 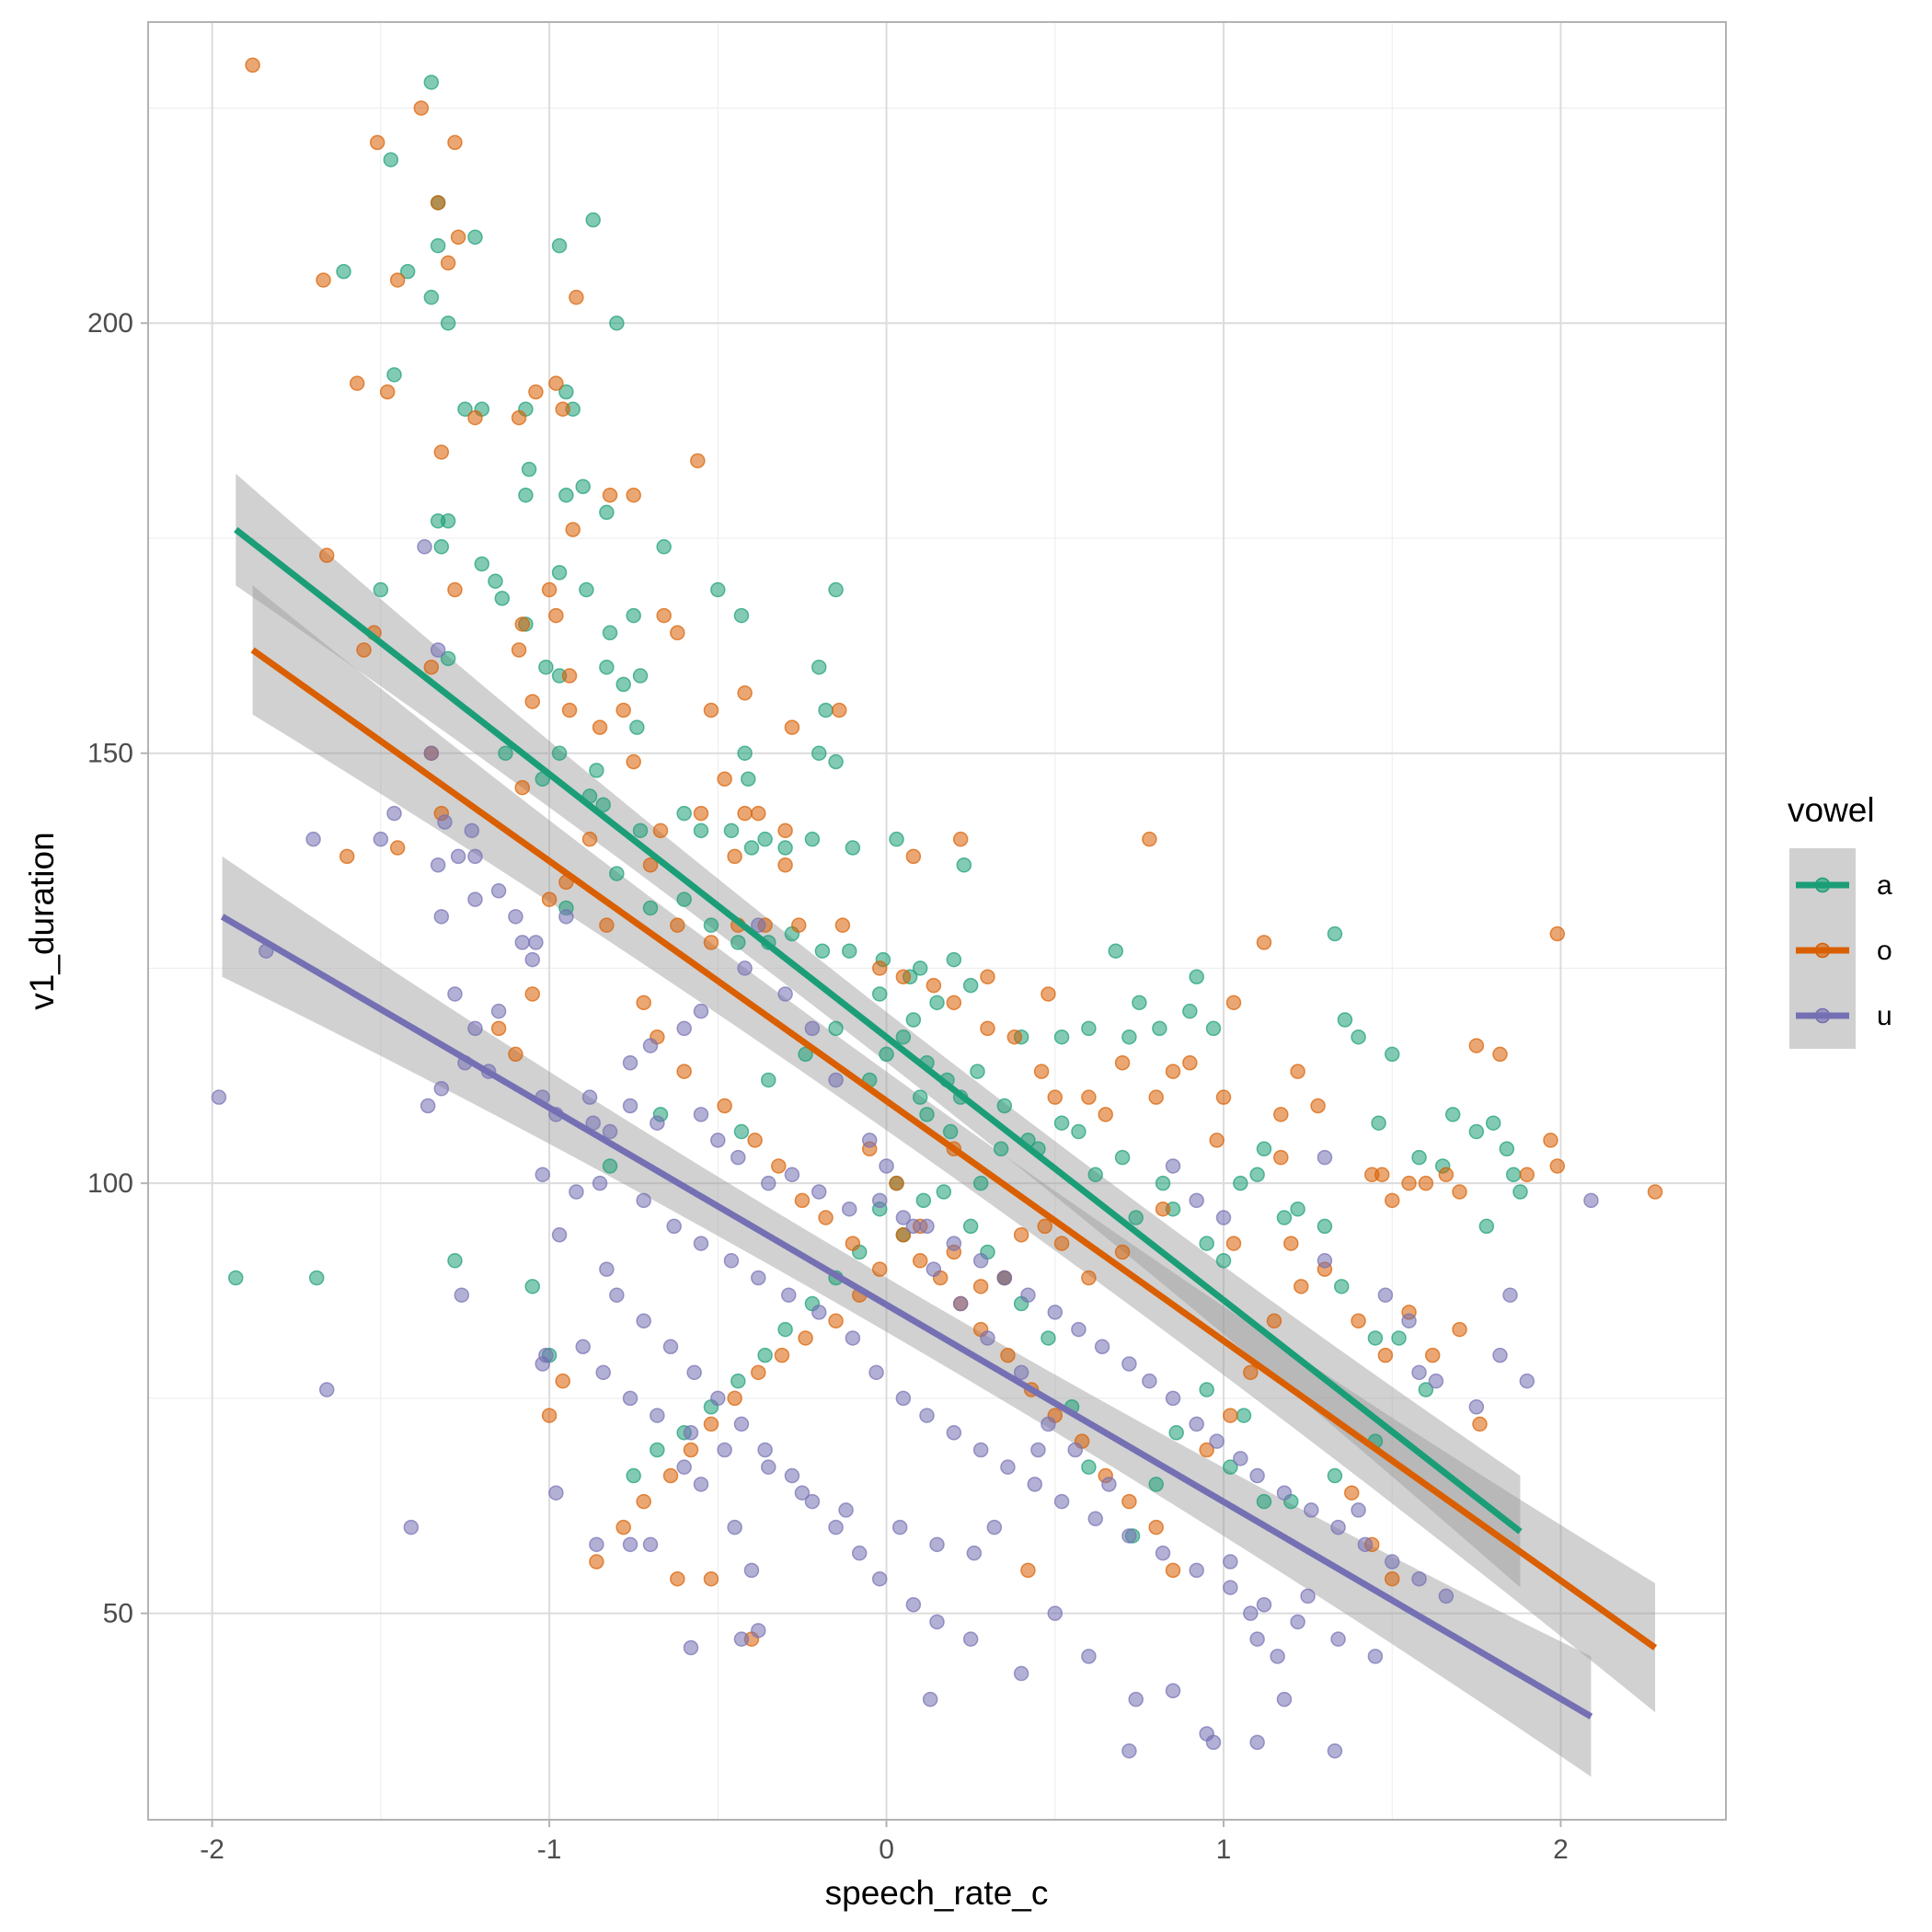 I want to click on y-axis: 50 100 150 200, so click(x=117, y=968).